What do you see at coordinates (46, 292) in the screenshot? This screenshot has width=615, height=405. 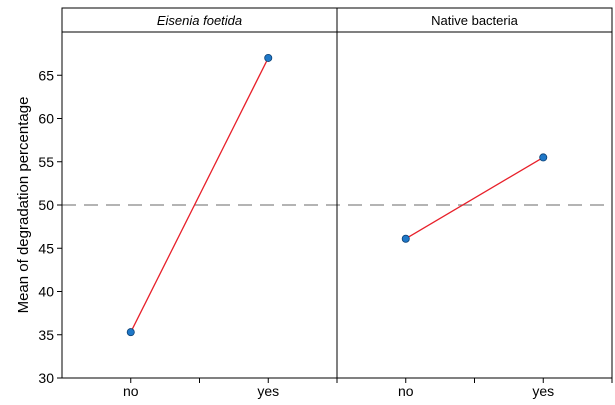 I see `y-tick-label: 40` at bounding box center [46, 292].